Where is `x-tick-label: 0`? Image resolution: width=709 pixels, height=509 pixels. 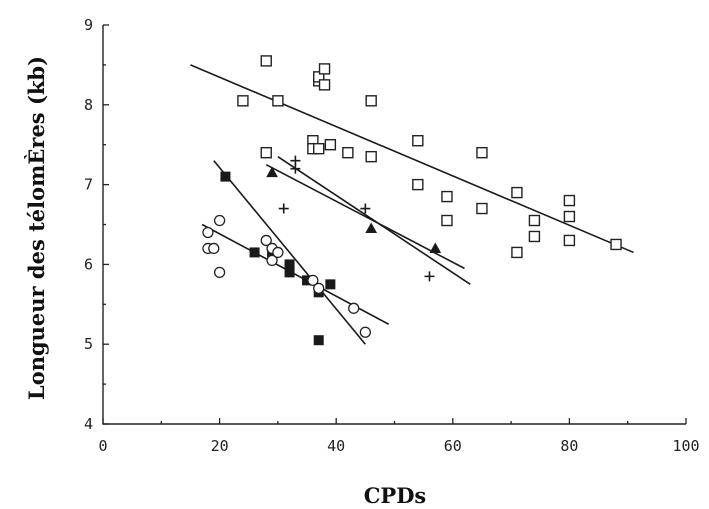
x-tick-label: 0 is located at coordinates (102, 446).